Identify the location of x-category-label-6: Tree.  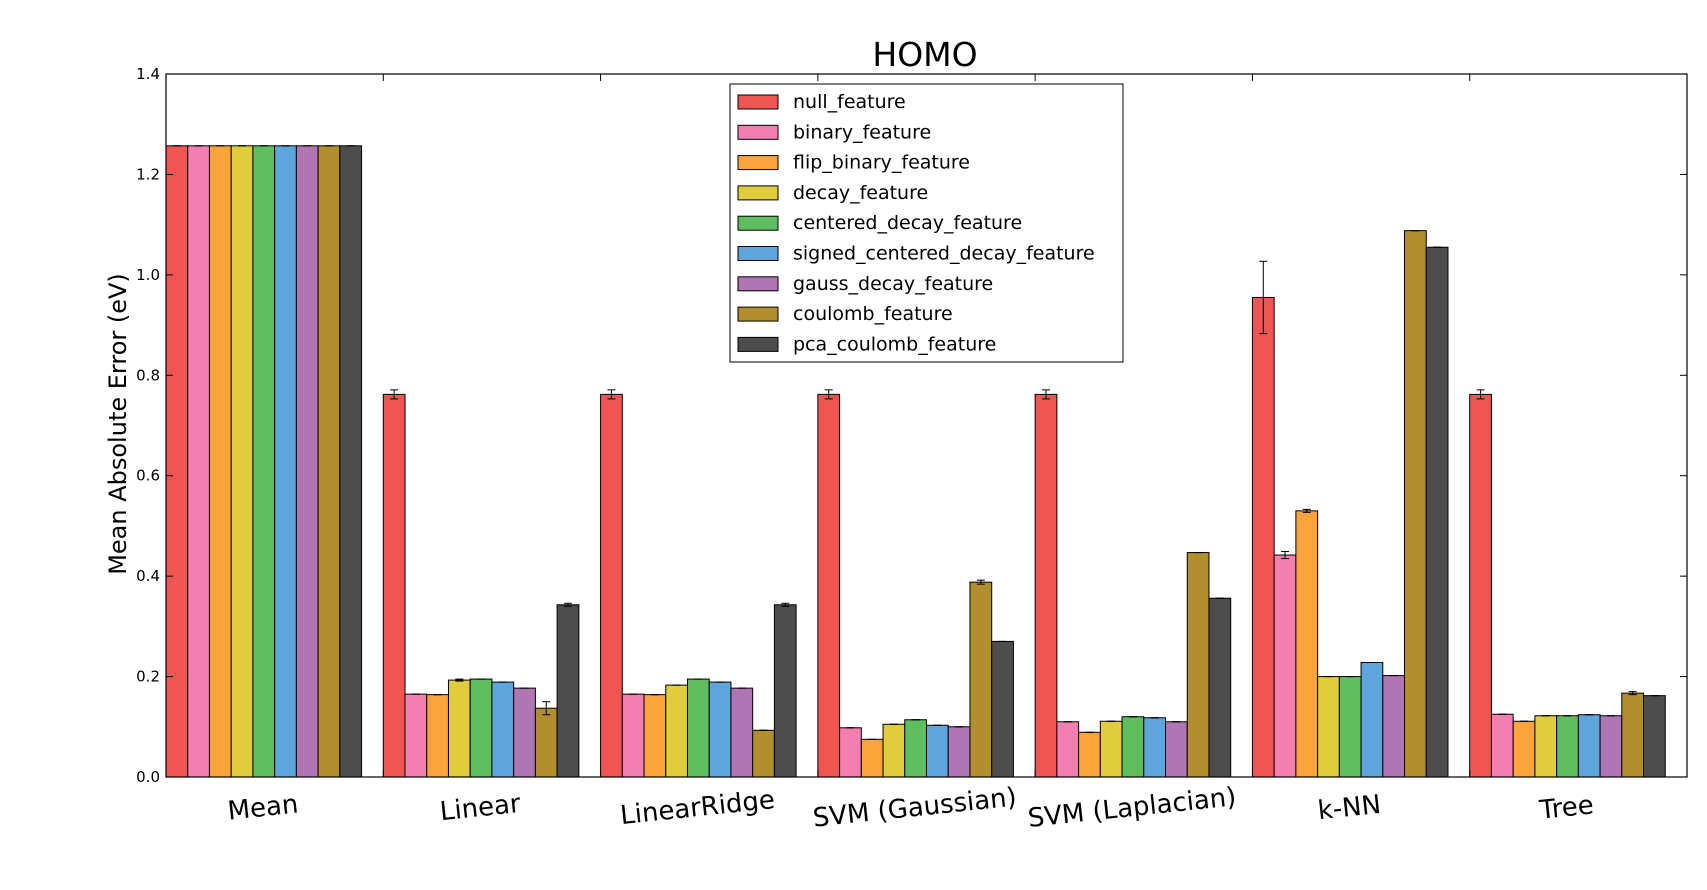
(1566, 808).